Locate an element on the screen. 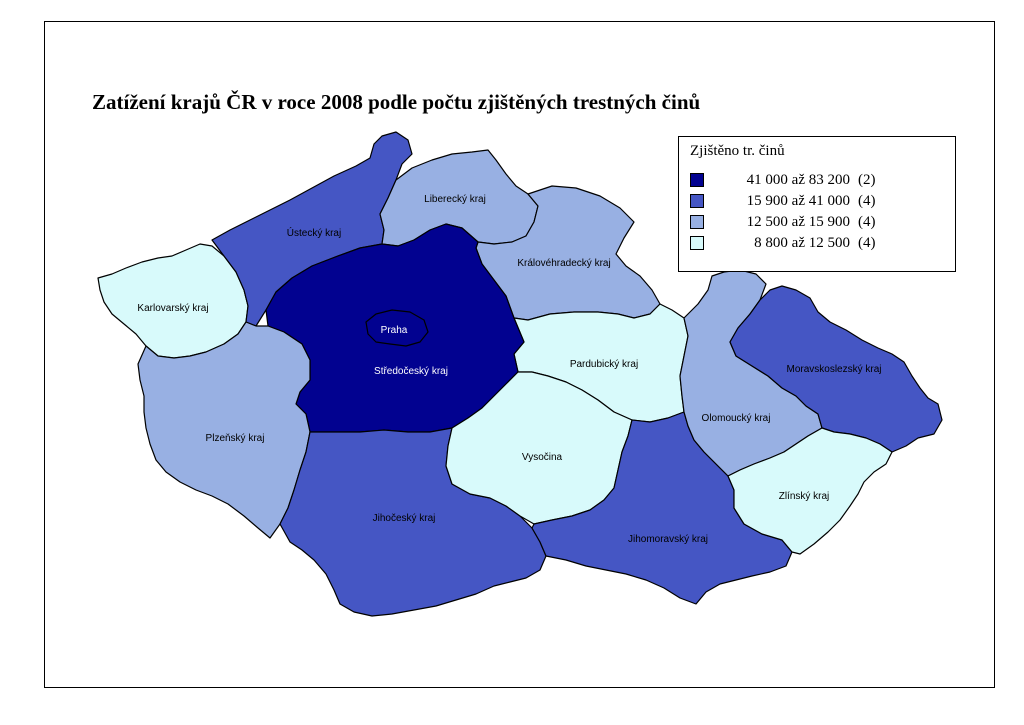 Image resolution: width=1024 pixels, height=725 pixels. legend-title: Zjištěno tr. činů is located at coordinates (737, 151).